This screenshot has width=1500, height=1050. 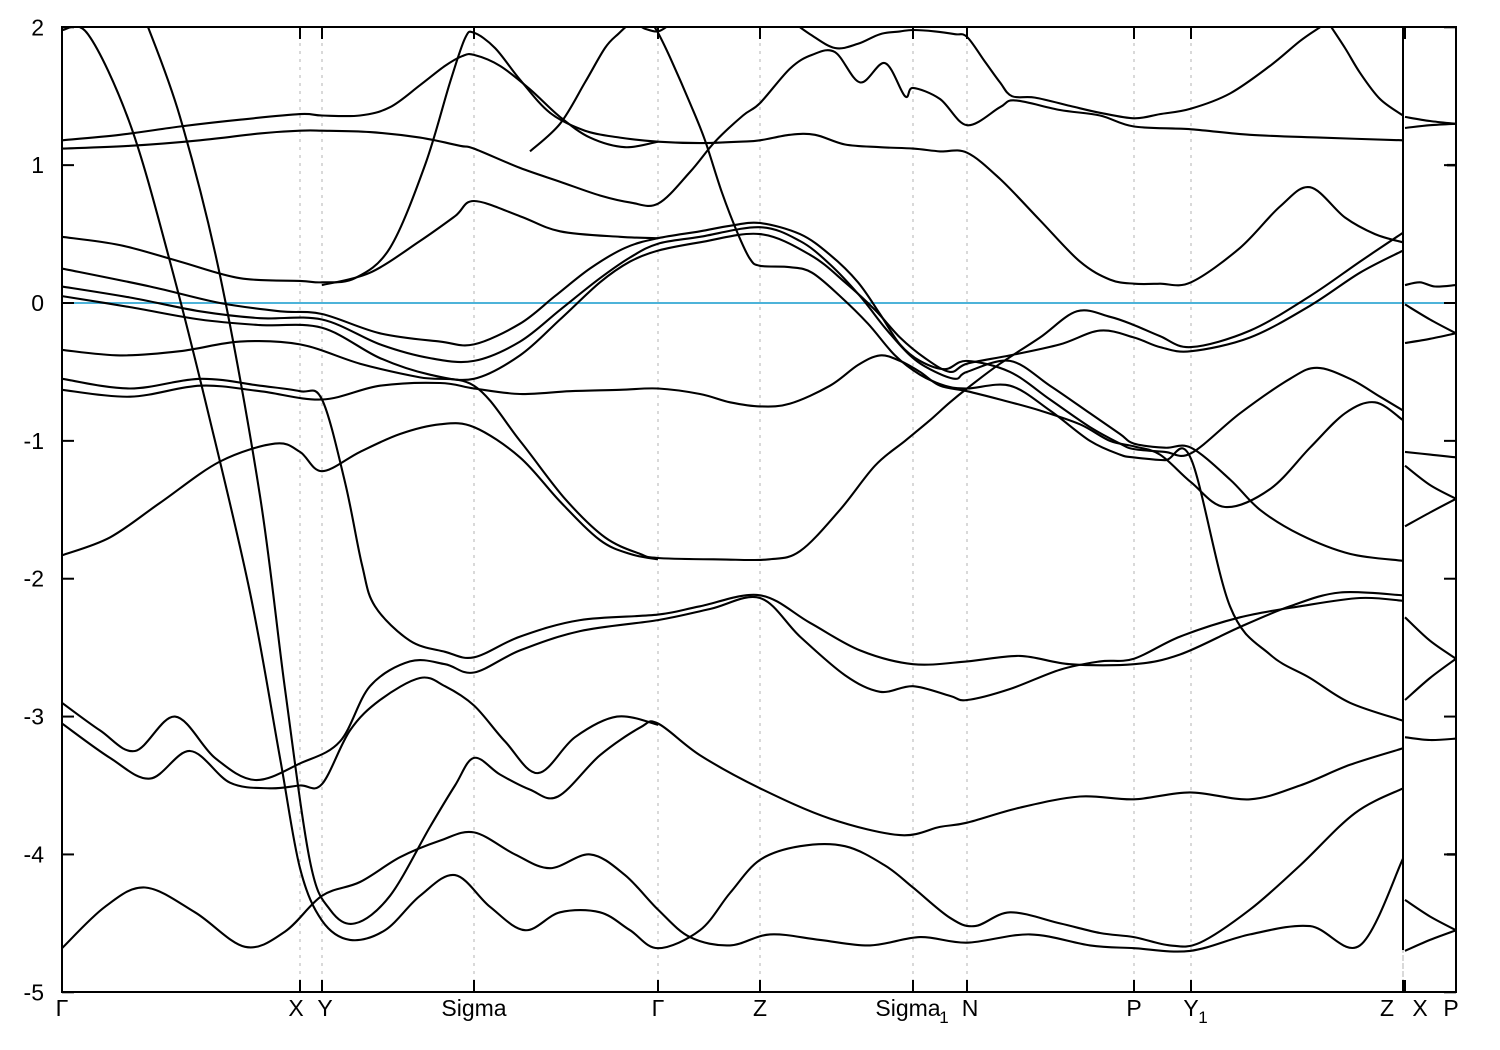 I want to click on y-axis-label: 0, so click(x=37, y=303).